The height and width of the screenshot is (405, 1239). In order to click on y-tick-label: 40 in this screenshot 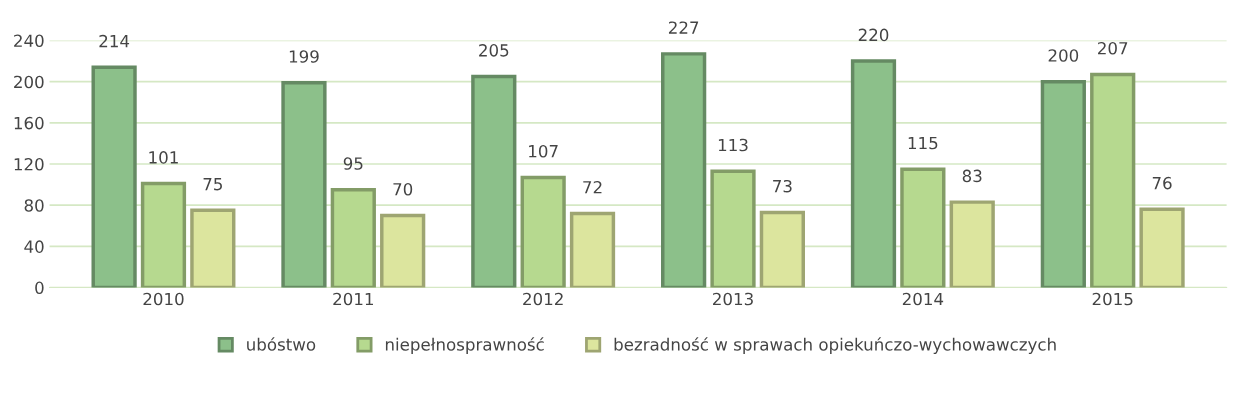, I will do `click(34, 246)`.